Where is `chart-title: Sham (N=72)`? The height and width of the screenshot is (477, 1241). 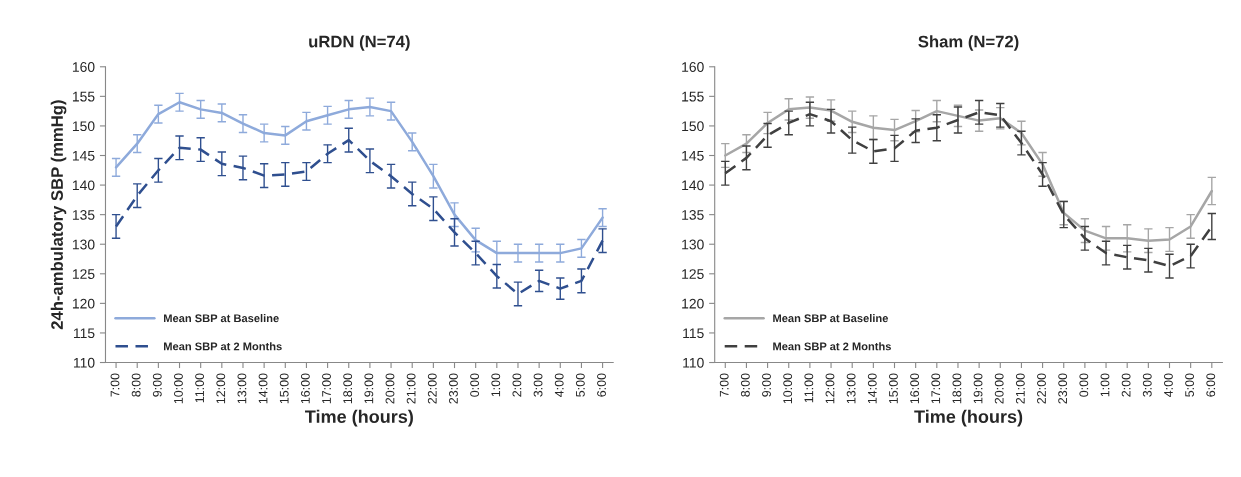
chart-title: Sham (N=72) is located at coordinates (968, 43).